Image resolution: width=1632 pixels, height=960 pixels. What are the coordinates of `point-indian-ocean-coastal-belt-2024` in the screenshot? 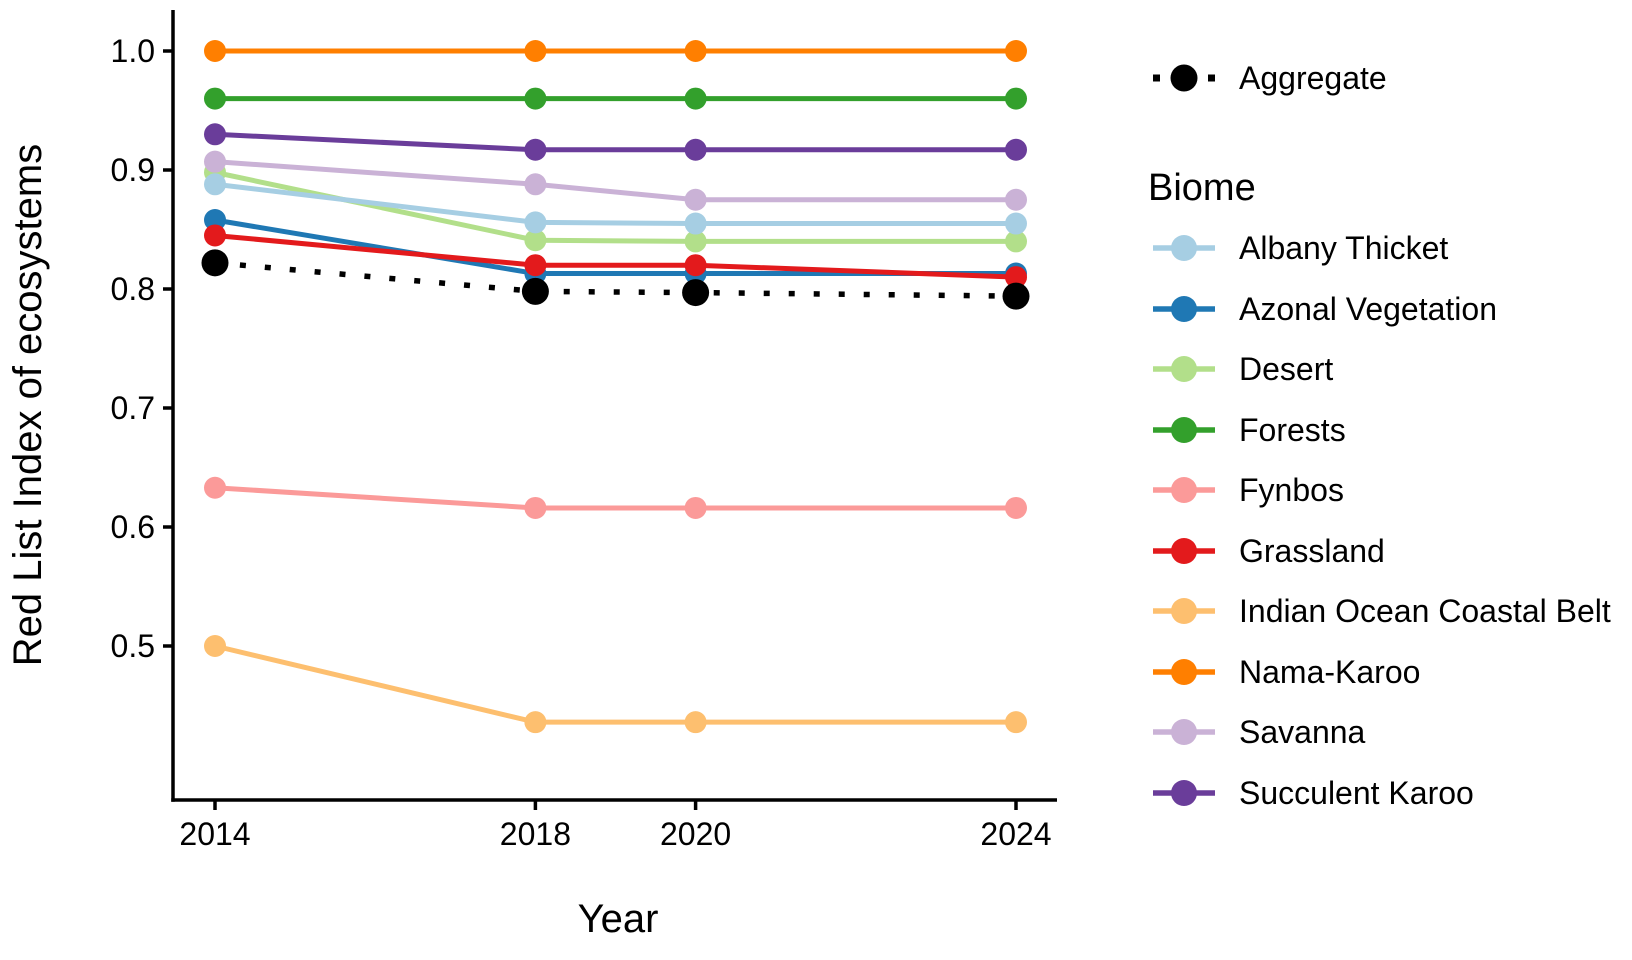 It's located at (1016, 722).